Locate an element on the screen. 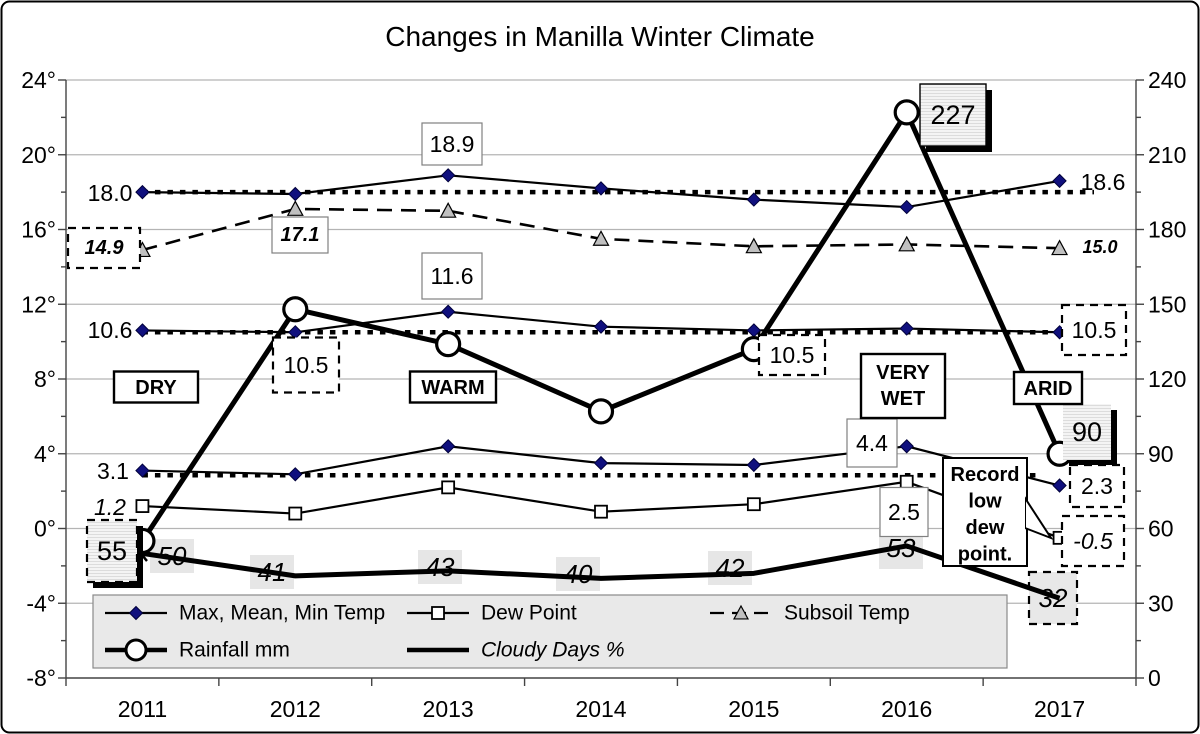  dew-point-2016 is located at coordinates (906, 481).